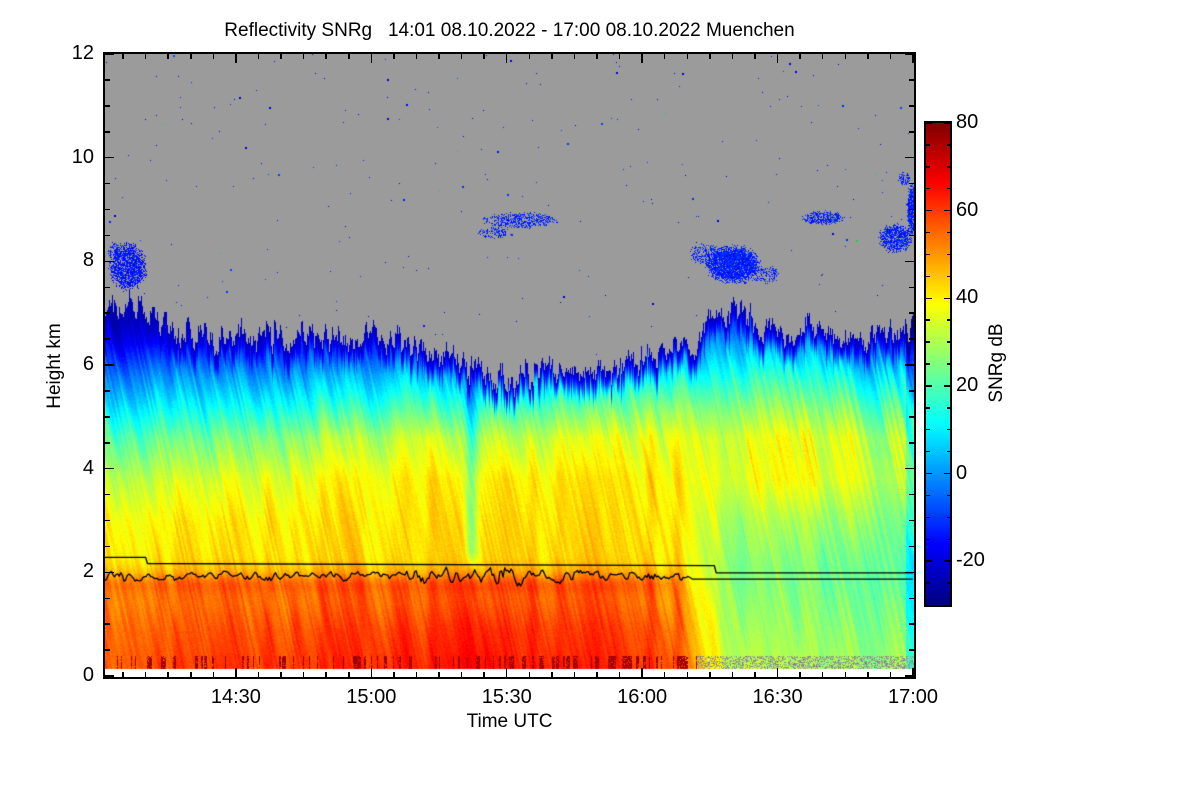 This screenshot has width=1200, height=800. Describe the element at coordinates (54, 366) in the screenshot. I see `y-axis-label: Height km` at that location.